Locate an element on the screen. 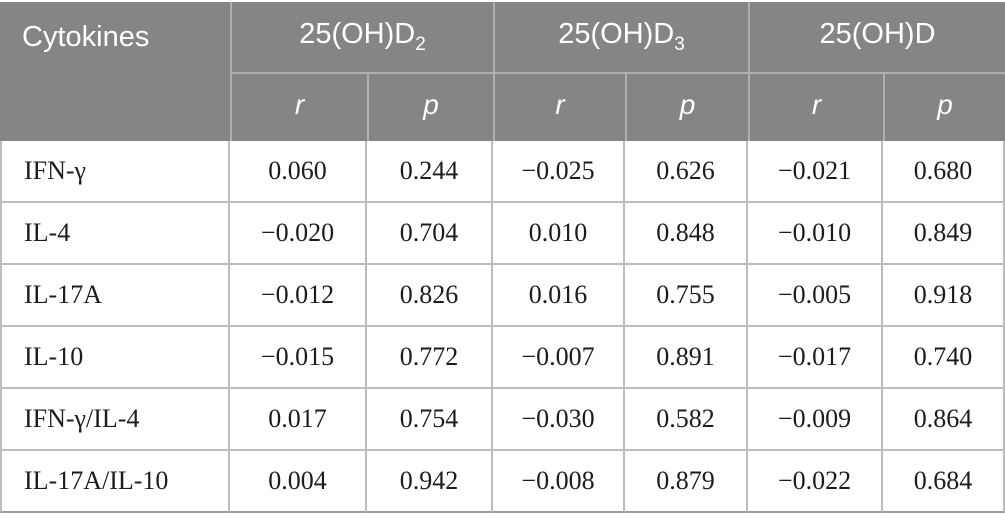 This screenshot has width=1005, height=532. value-cell: 0.891 is located at coordinates (686, 358).